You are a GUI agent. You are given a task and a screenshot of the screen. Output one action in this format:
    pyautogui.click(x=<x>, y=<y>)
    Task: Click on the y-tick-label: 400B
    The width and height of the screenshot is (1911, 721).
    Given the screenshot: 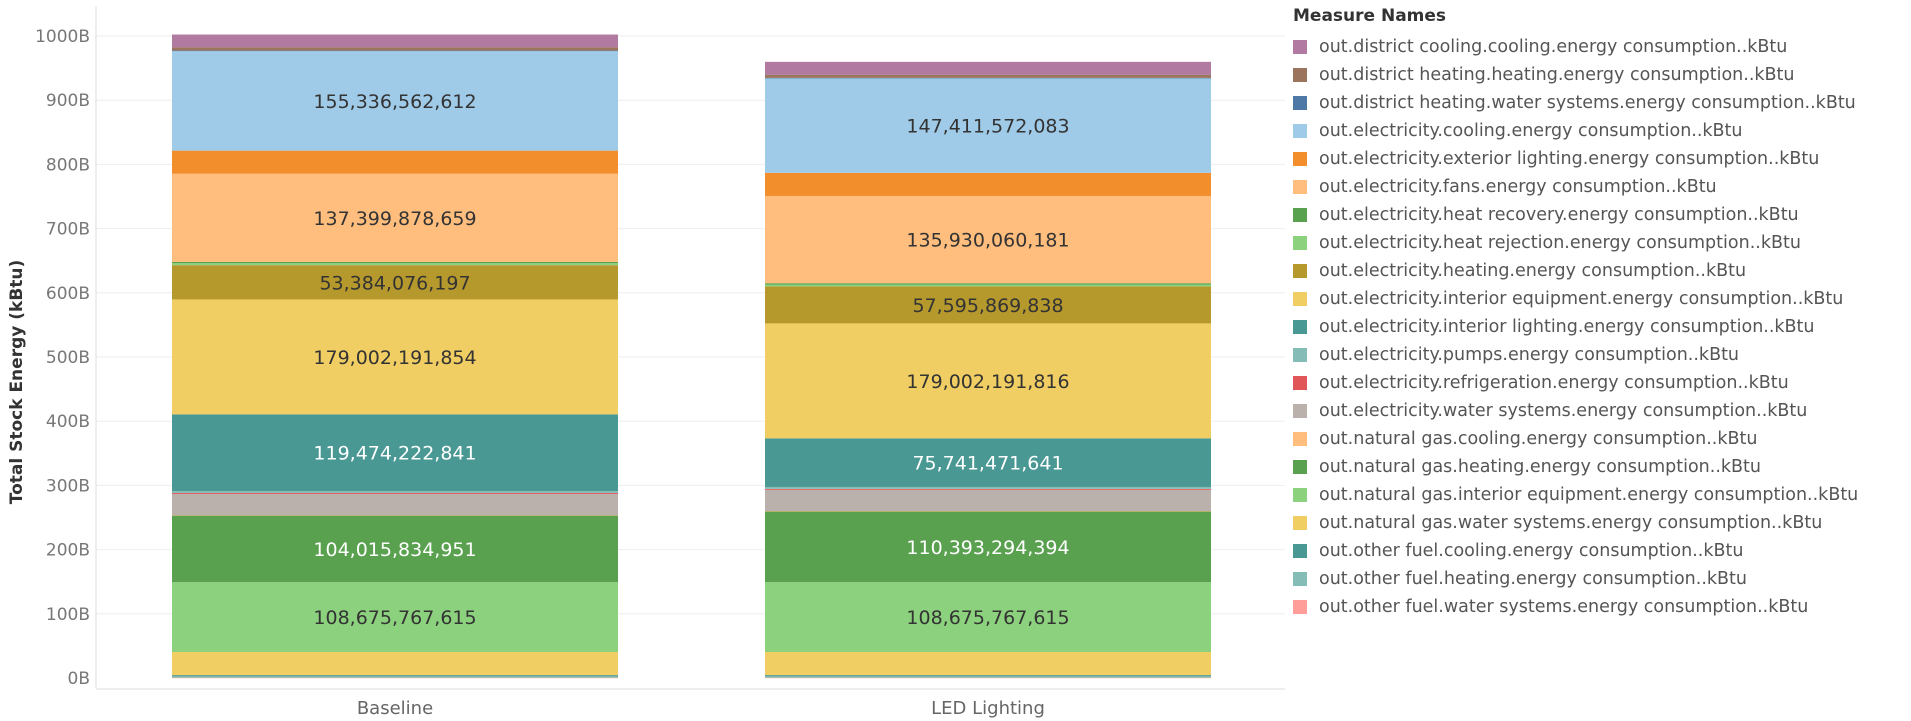 What is the action you would take?
    pyautogui.click(x=68, y=422)
    